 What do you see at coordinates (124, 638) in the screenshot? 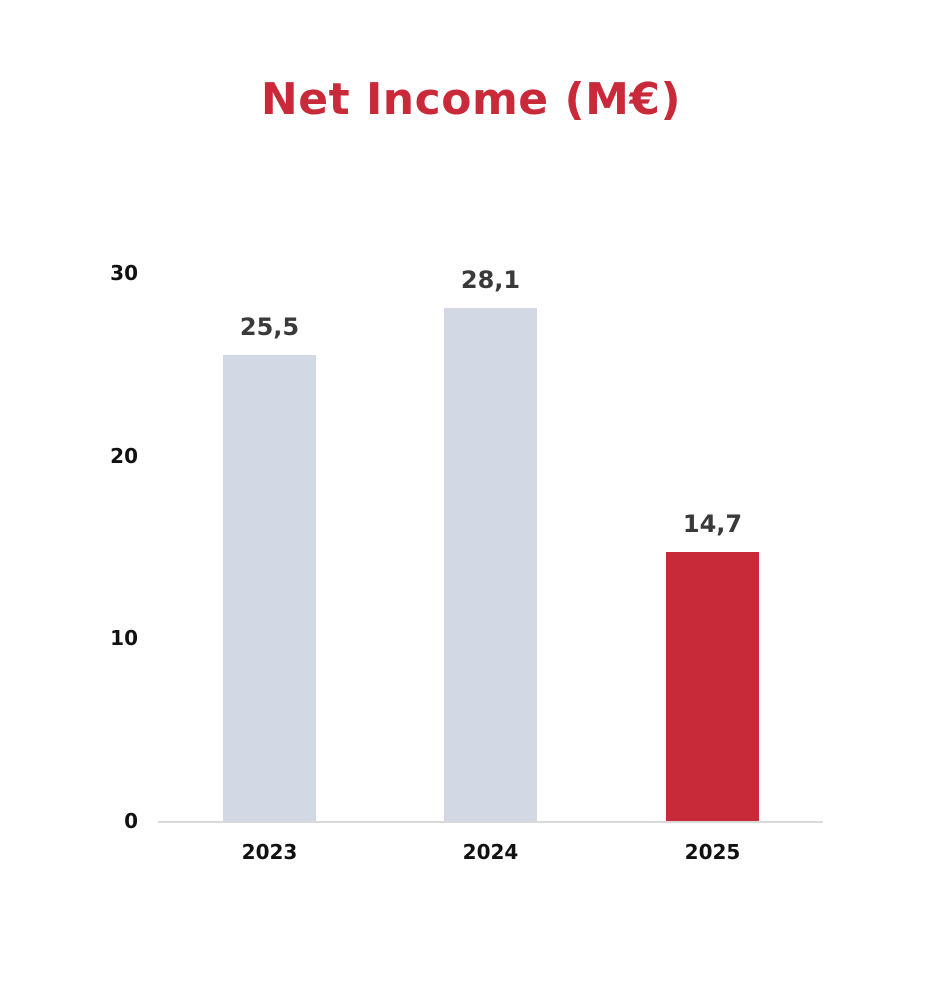
I see `y-tick-10: 10` at bounding box center [124, 638].